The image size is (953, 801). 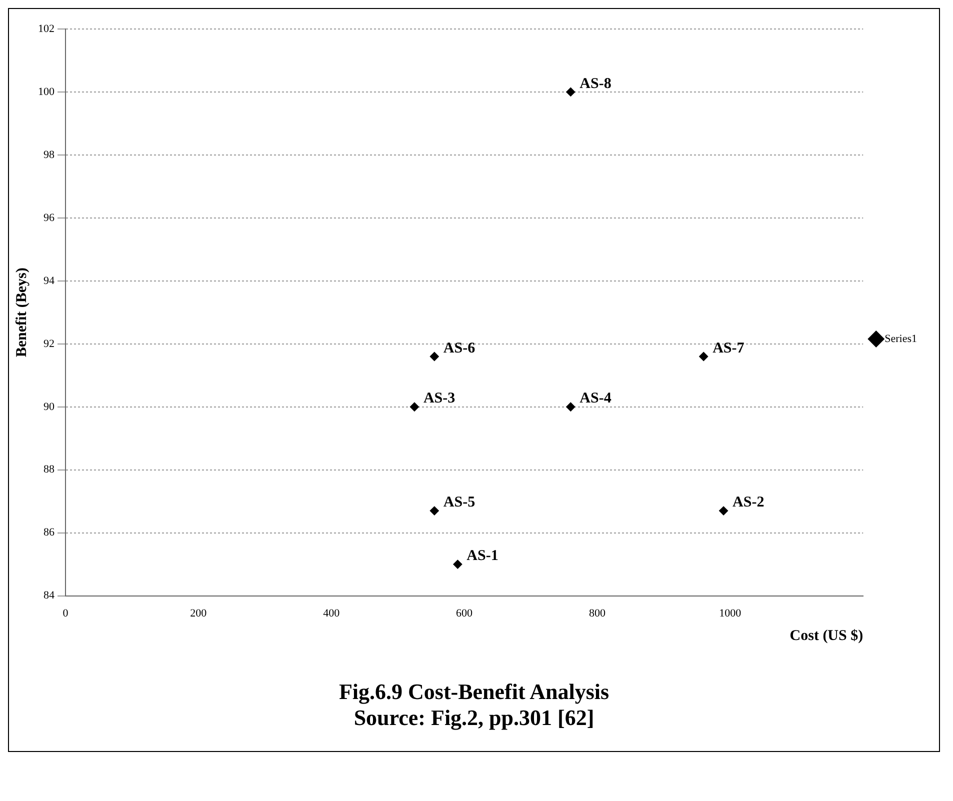 What do you see at coordinates (49, 344) in the screenshot?
I see `y-tick-label: 92` at bounding box center [49, 344].